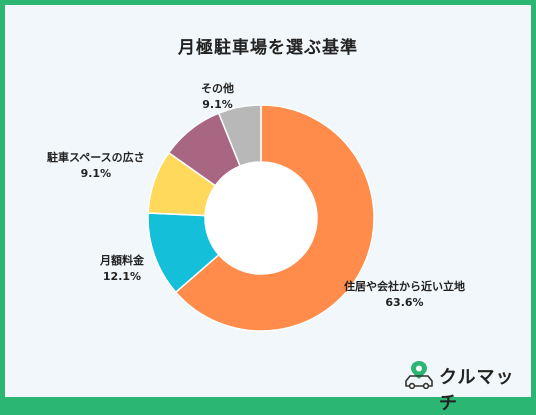 Image resolution: width=536 pixels, height=415 pixels. Describe the element at coordinates (477, 390) in the screenshot. I see `brand-name: クルマッチ` at that location.